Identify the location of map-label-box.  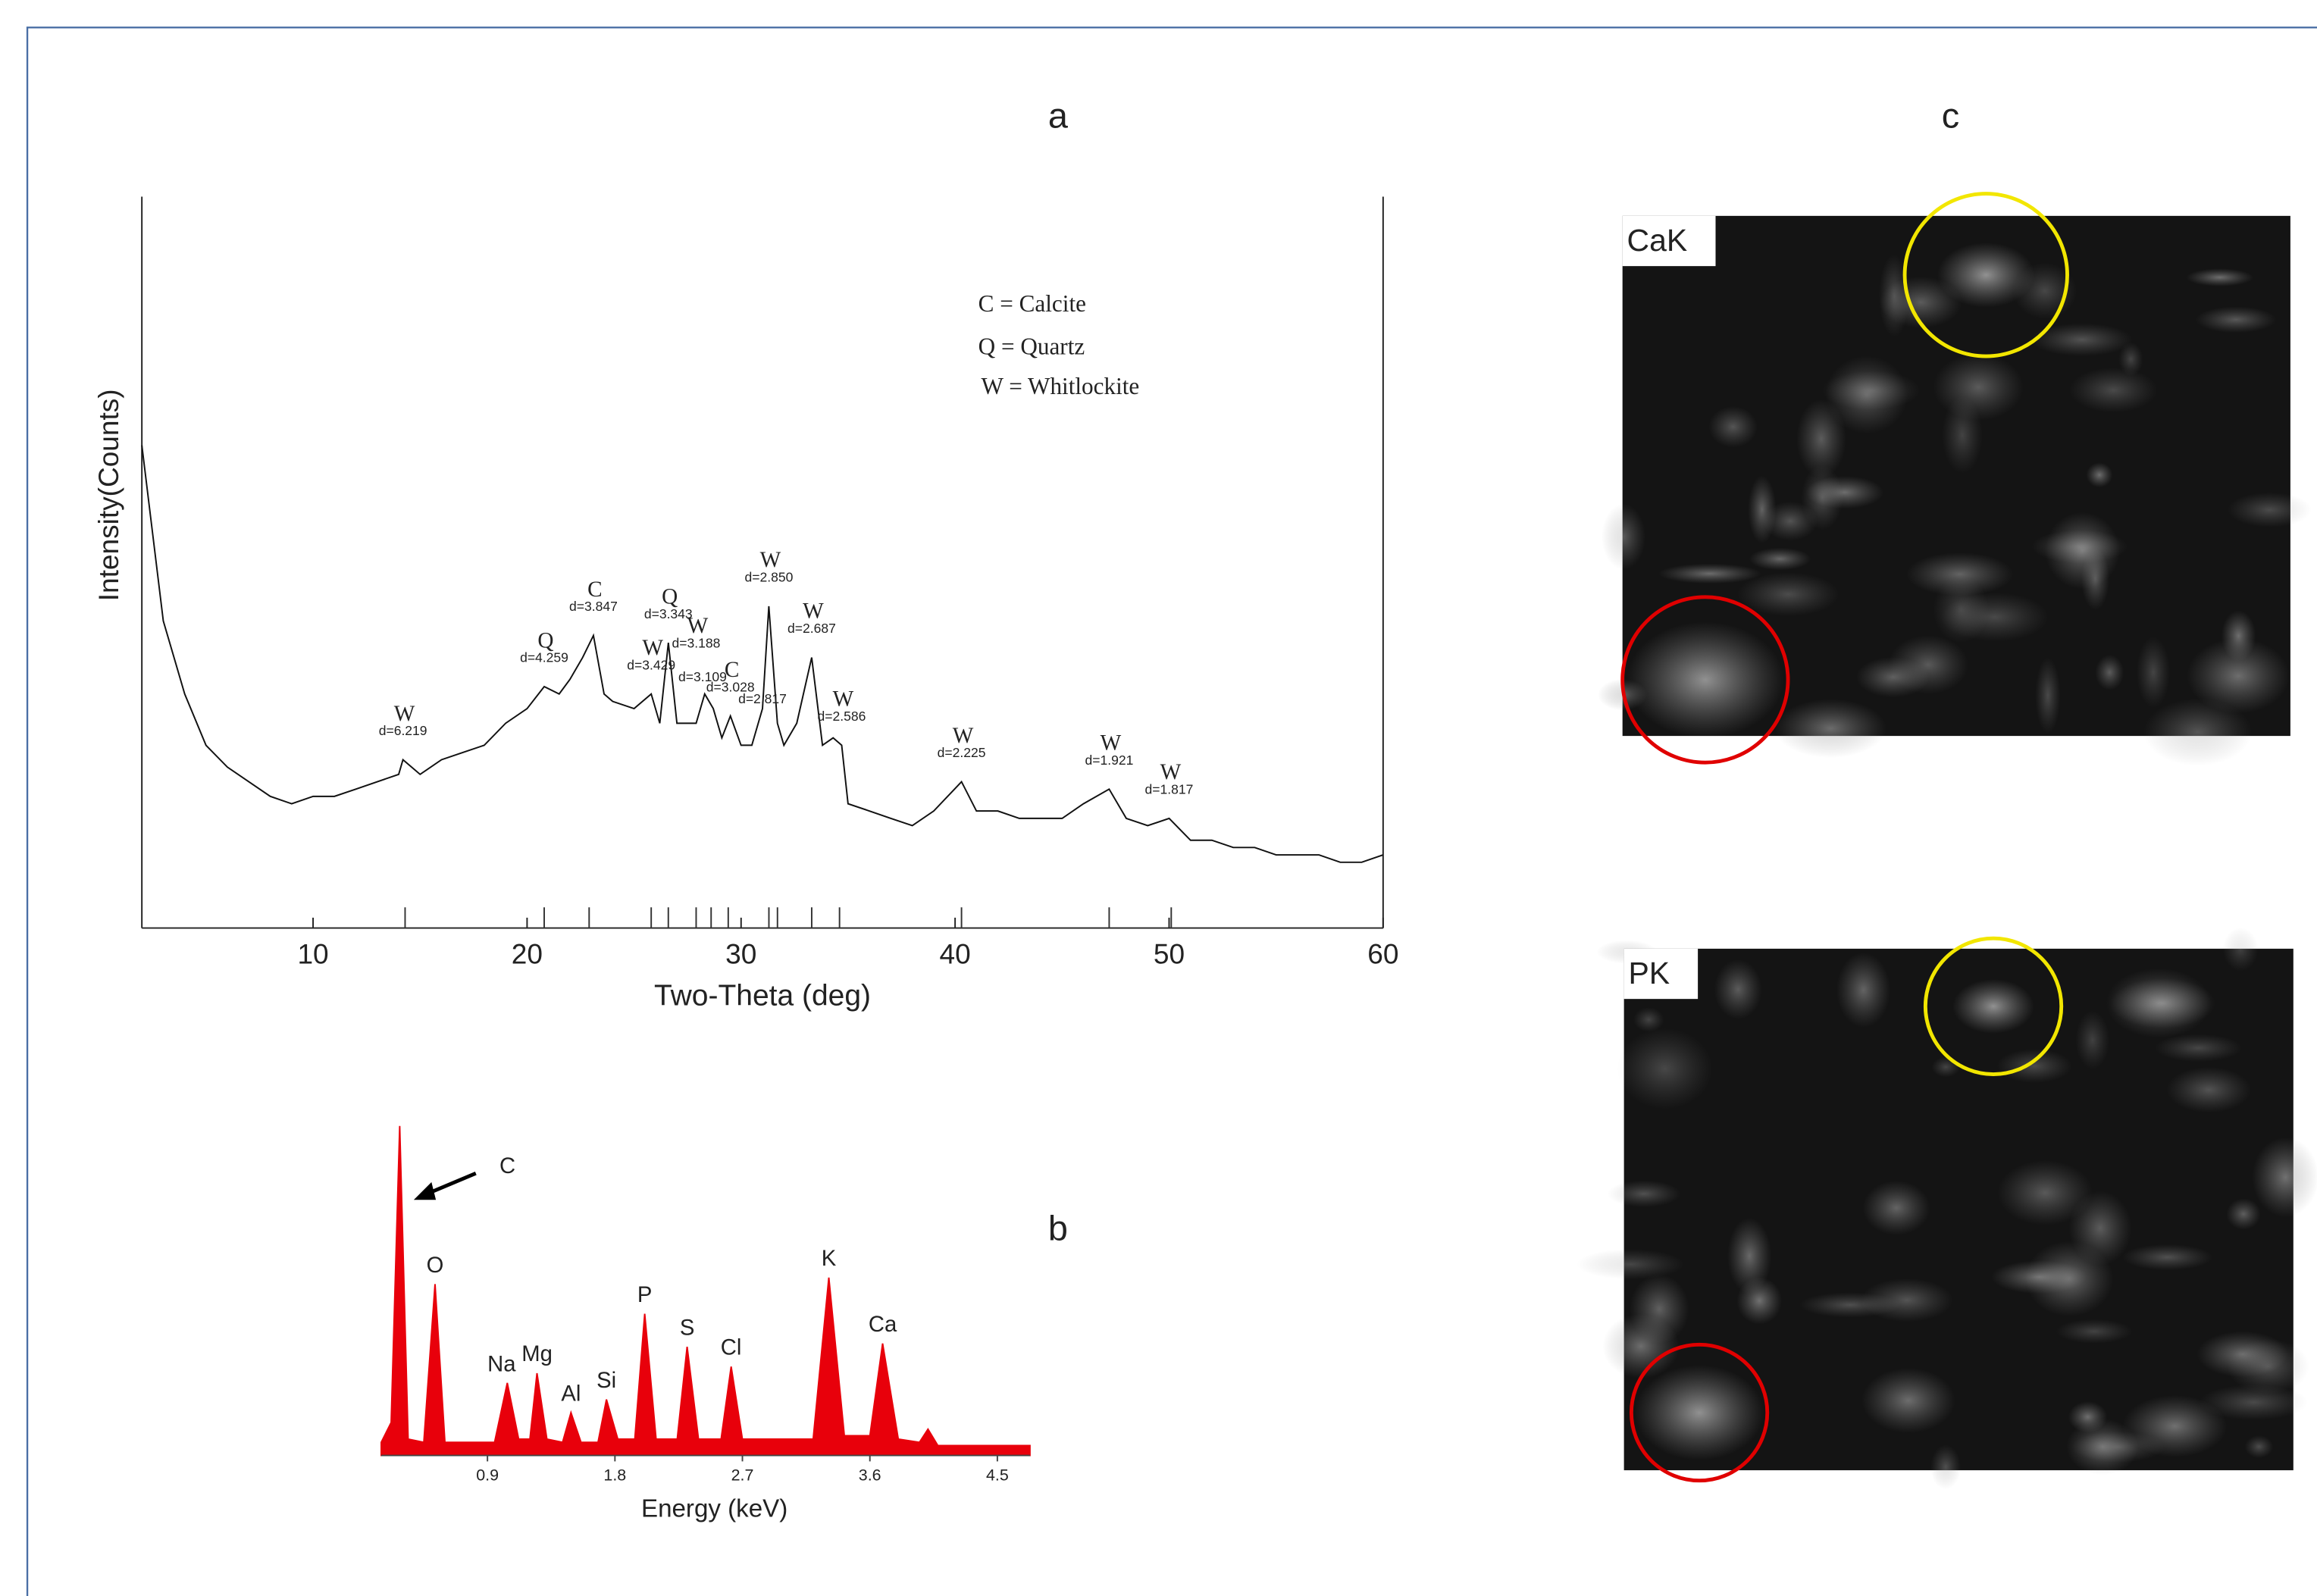
(1669, 241).